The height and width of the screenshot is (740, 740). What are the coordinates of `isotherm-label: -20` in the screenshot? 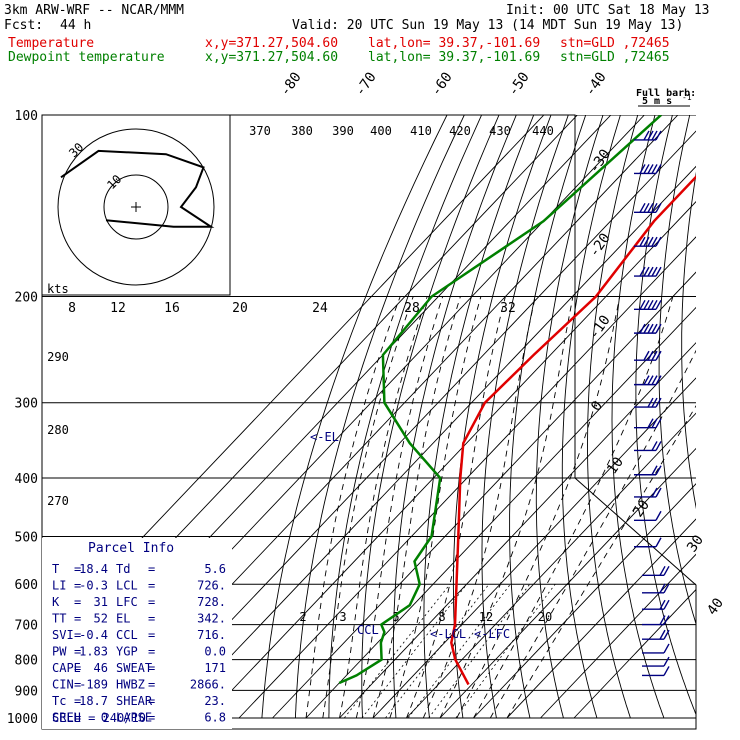 It's located at (600, 245).